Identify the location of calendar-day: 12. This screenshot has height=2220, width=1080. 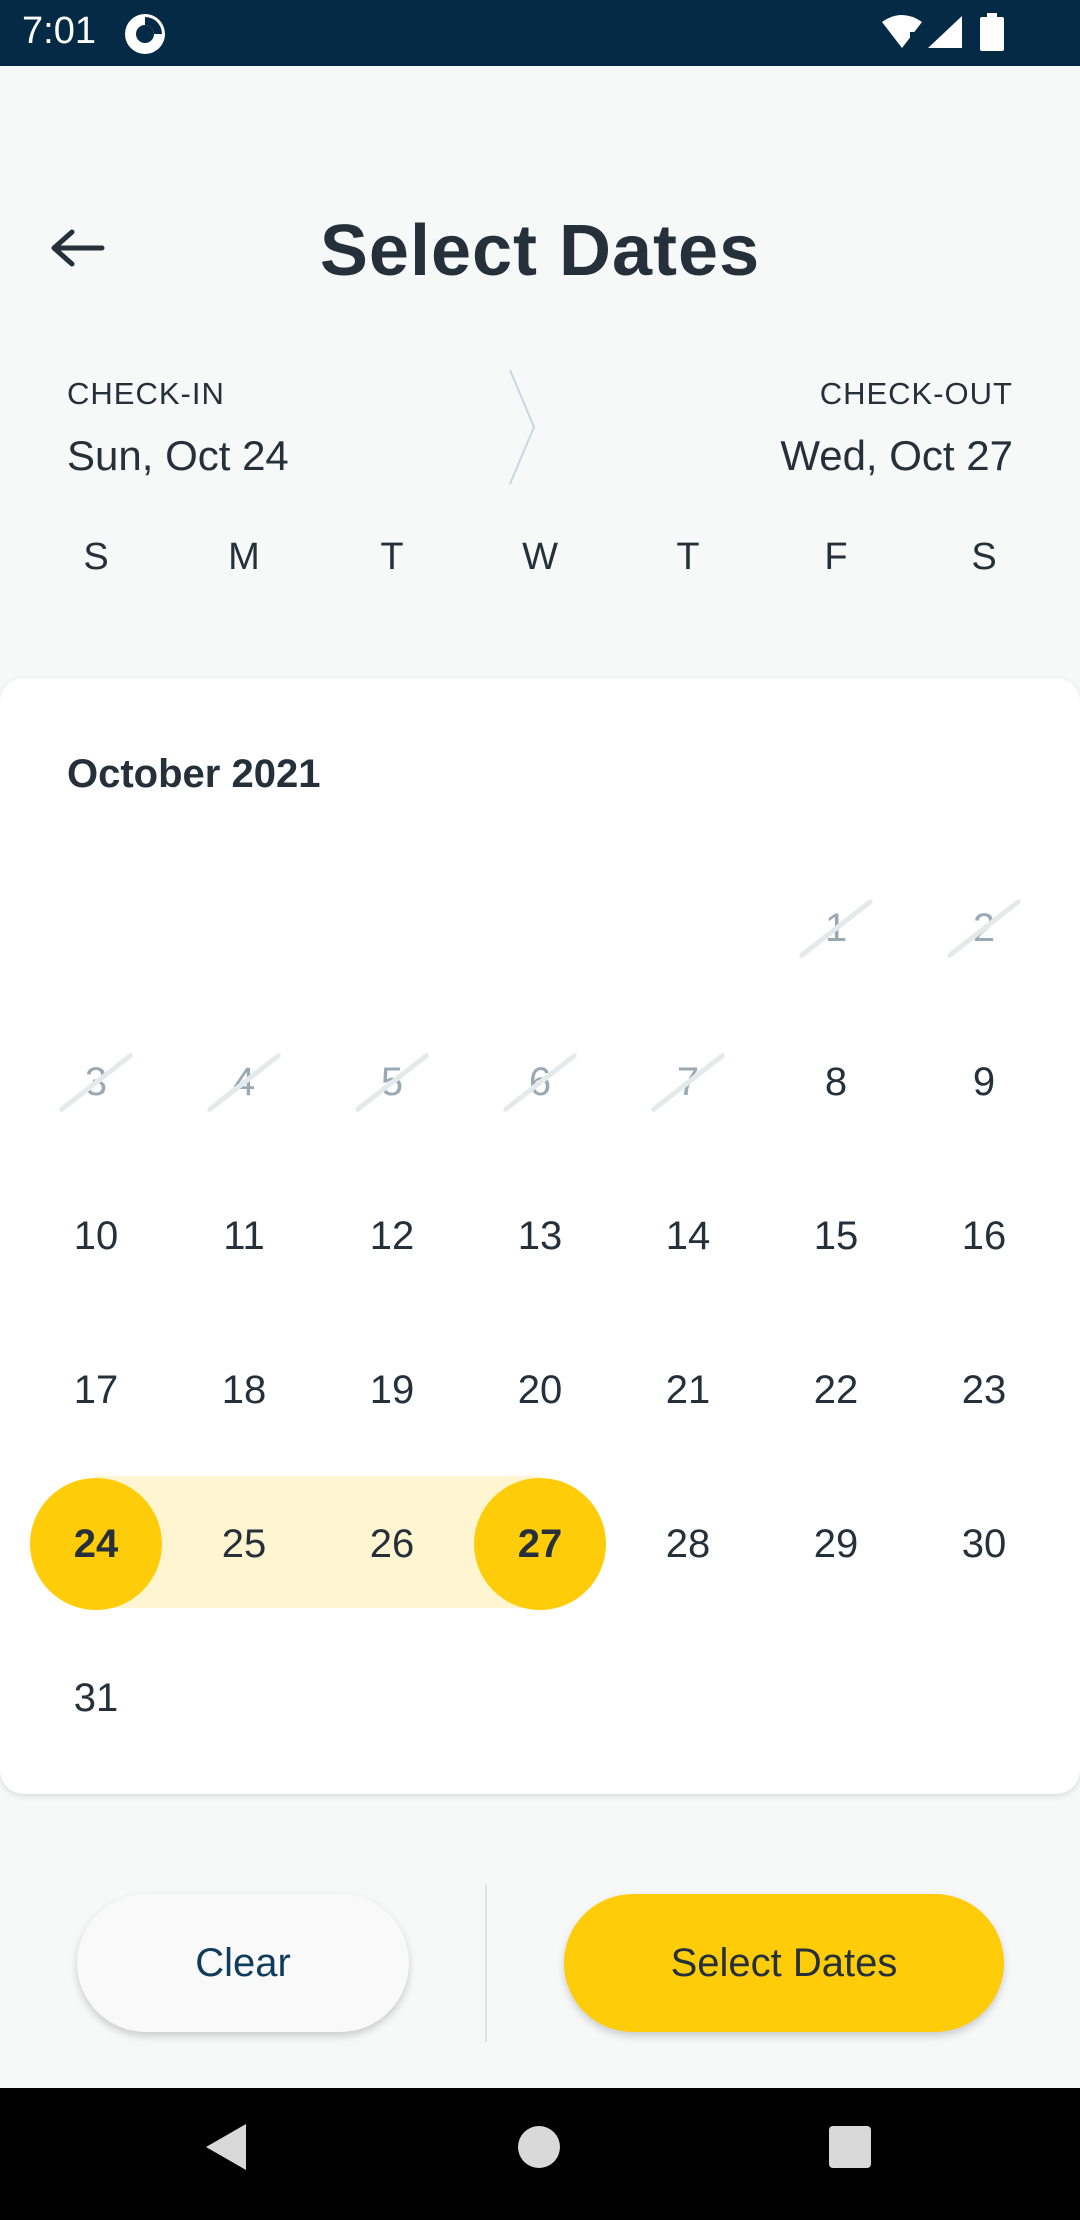
(392, 1235).